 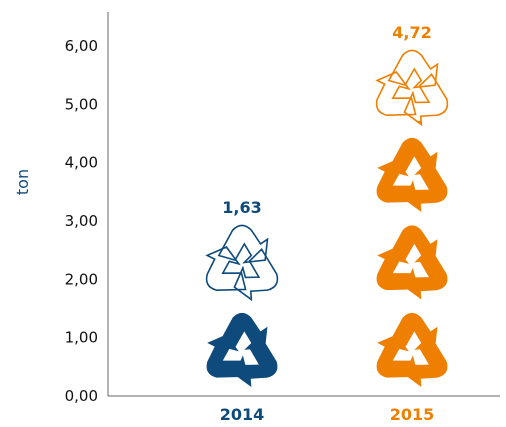 I want to click on x-category-label: 2014, so click(x=242, y=414).